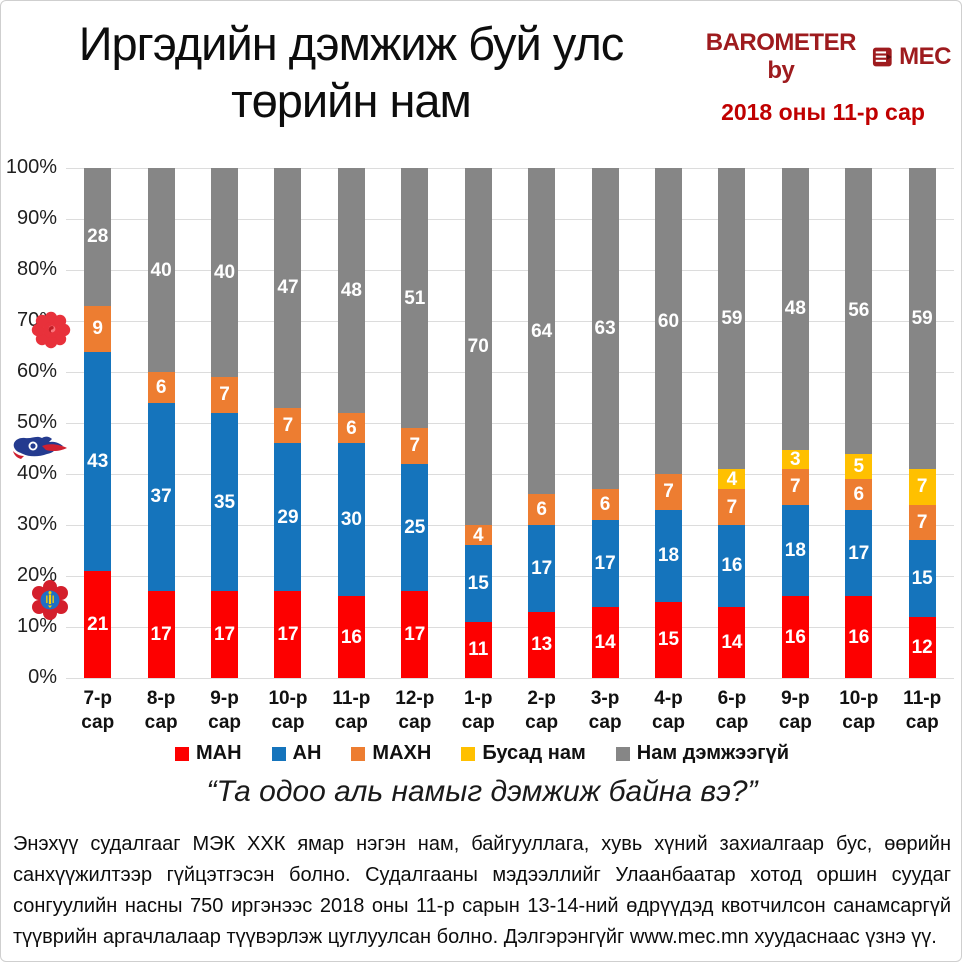 The image size is (962, 962). I want to click on x-tick-label: 1-р сар, so click(478, 710).